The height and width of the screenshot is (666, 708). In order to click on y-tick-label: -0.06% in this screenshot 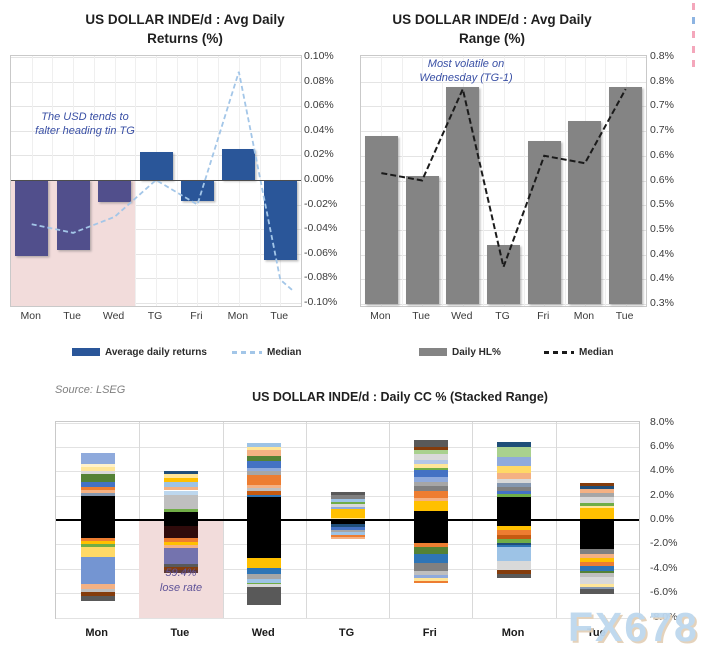, I will do `click(321, 252)`.